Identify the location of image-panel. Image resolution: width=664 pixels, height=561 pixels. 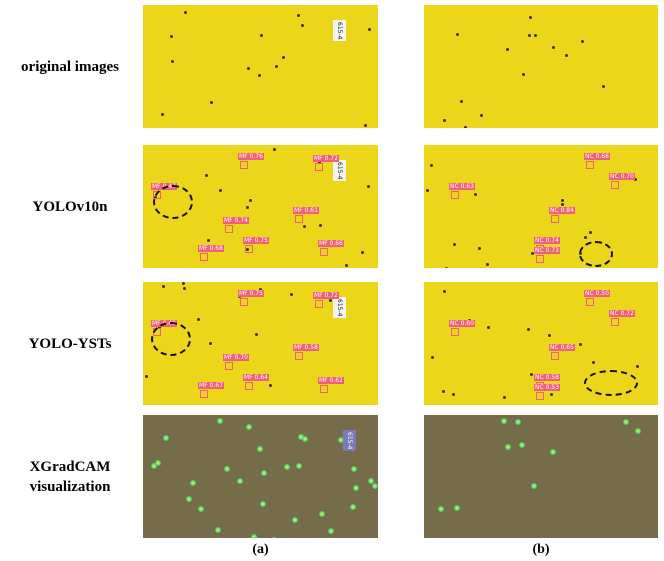
(541, 66).